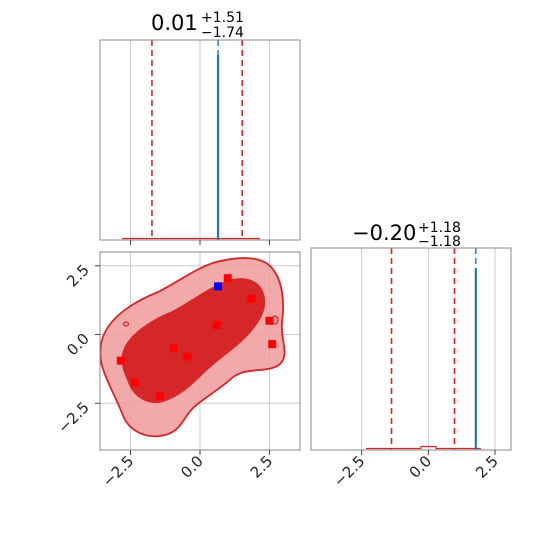 This screenshot has width=550, height=550. I want to click on param1-histogram, so click(191, 147).